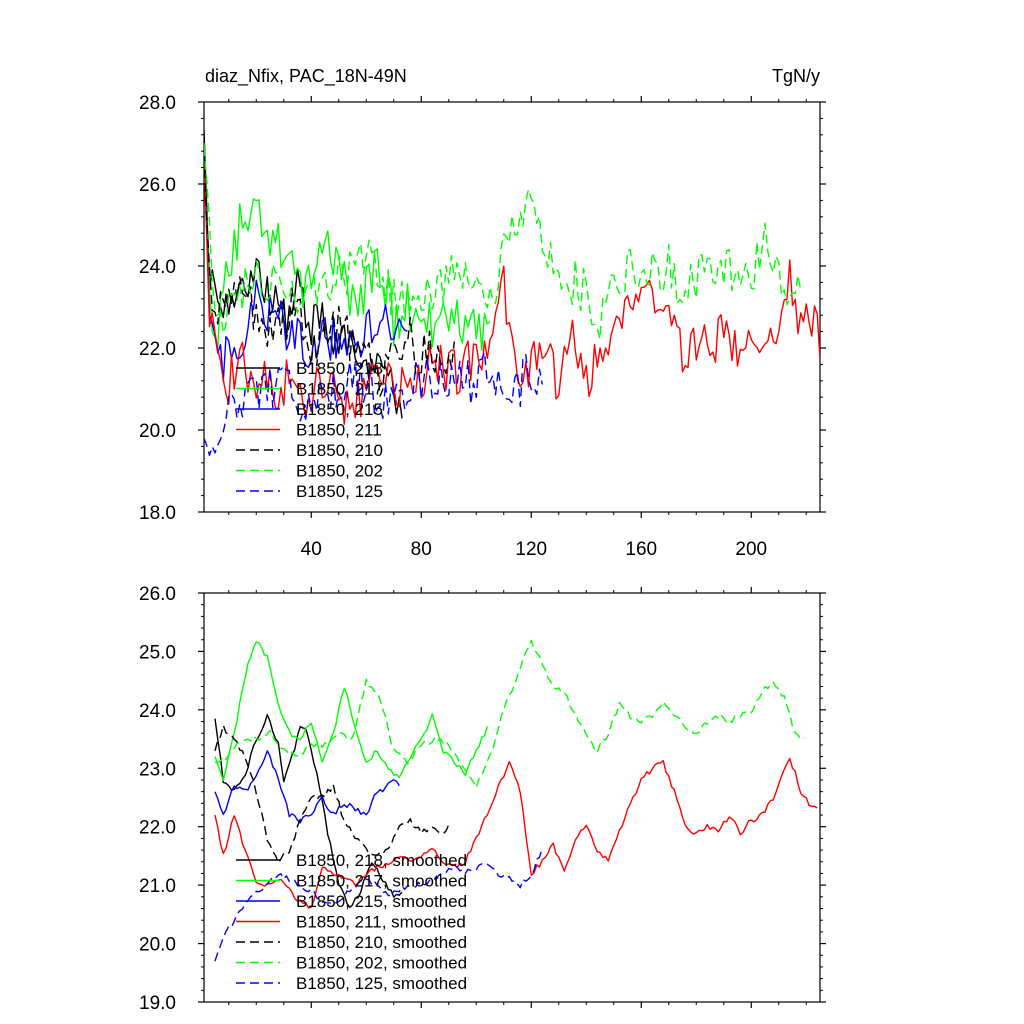 Image resolution: width=1024 pixels, height=1024 pixels. Describe the element at coordinates (157, 652) in the screenshot. I see `y-tick-label: 25.0` at that location.